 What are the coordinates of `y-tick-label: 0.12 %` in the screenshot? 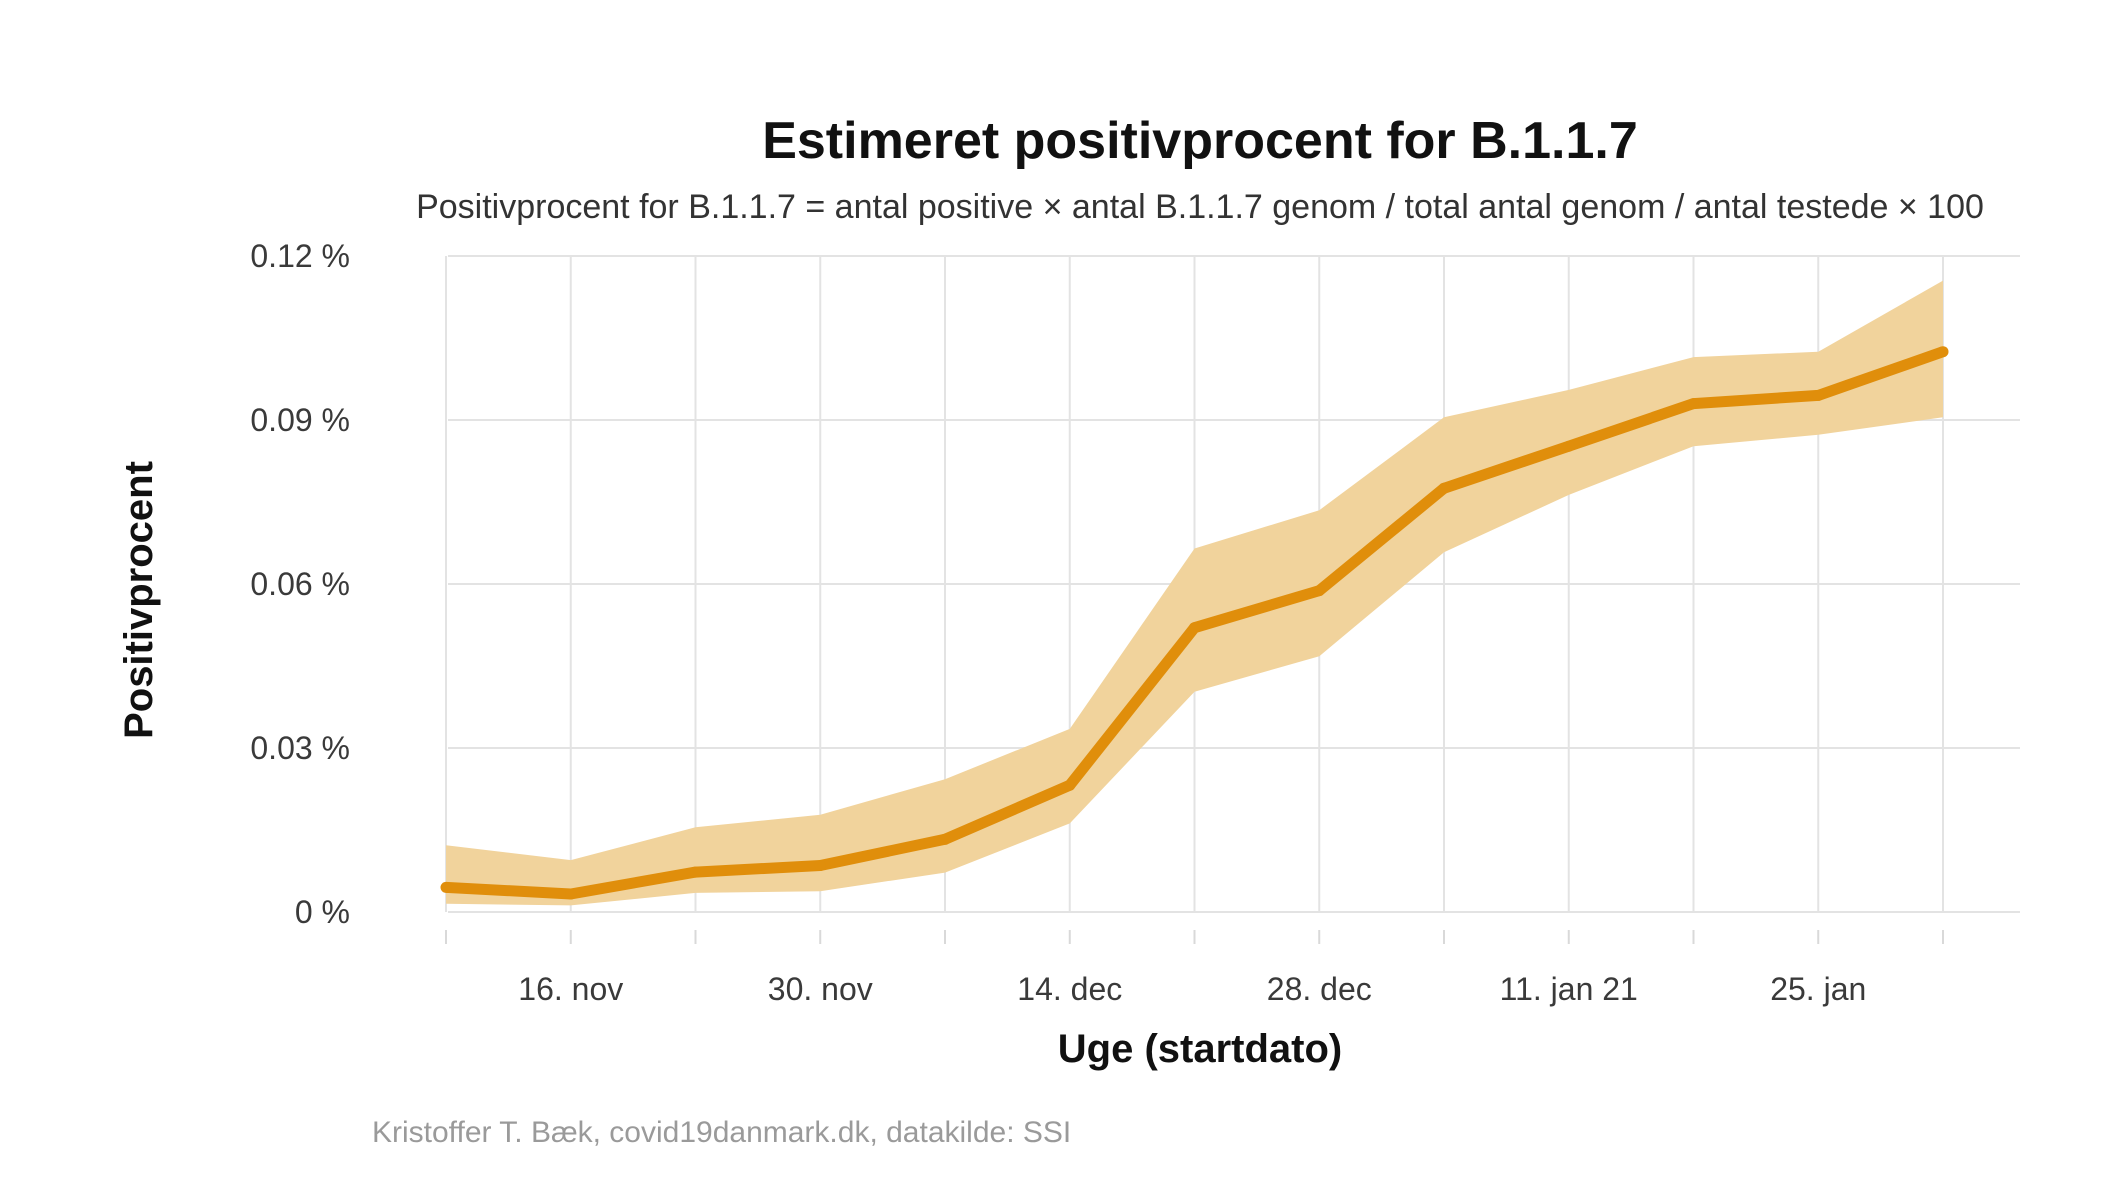 It's located at (300, 256).